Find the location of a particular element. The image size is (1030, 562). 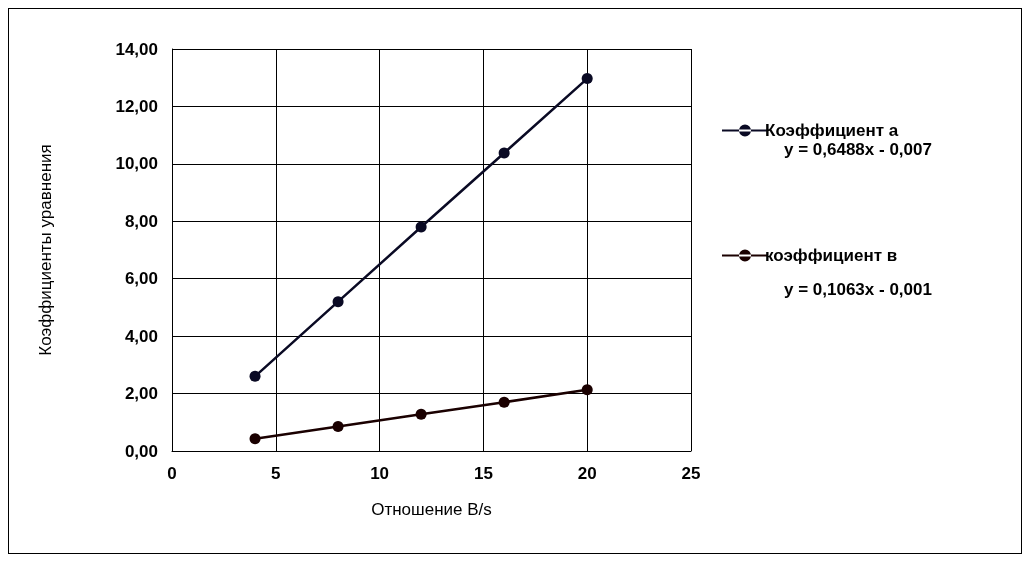

legend-label: Коэффициент а is located at coordinates (832, 130).